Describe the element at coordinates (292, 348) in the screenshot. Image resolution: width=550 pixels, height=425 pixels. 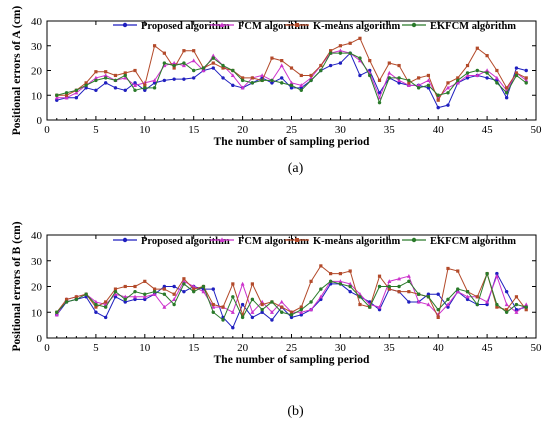
I see `x-tick-label: 25` at that location.